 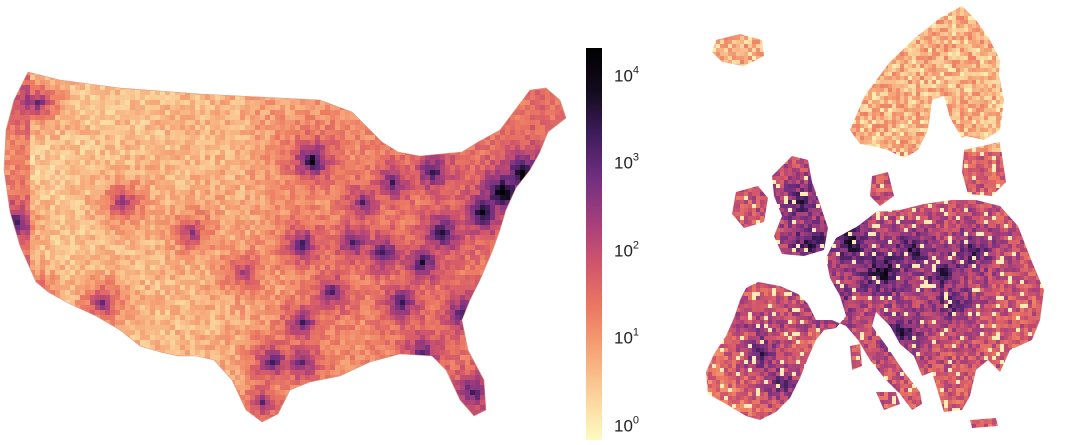 I want to click on tick-exponent: 0, so click(x=636, y=420).